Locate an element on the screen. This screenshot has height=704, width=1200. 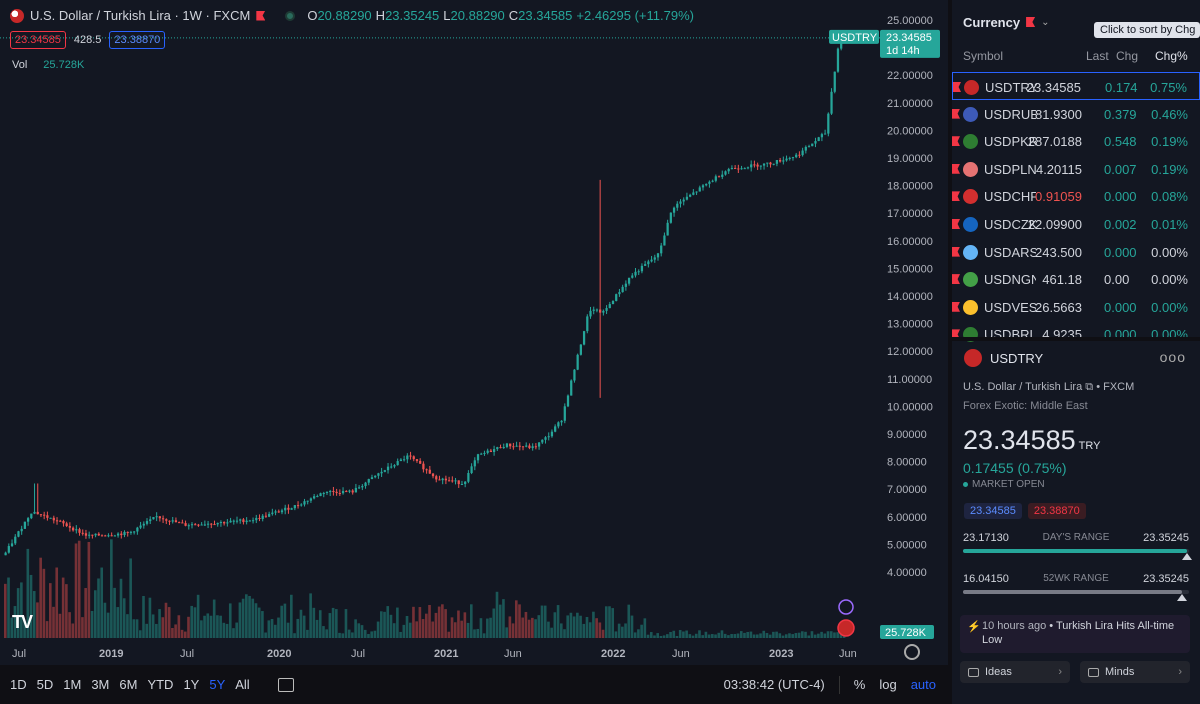
clock: 03:38:42 (UTC-4) is located at coordinates (774, 684).